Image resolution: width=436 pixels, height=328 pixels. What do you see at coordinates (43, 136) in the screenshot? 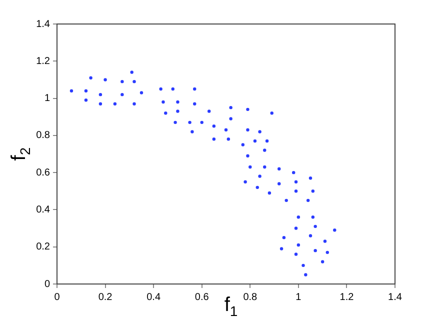
I see `y-tick-label: 0.8` at bounding box center [43, 136].